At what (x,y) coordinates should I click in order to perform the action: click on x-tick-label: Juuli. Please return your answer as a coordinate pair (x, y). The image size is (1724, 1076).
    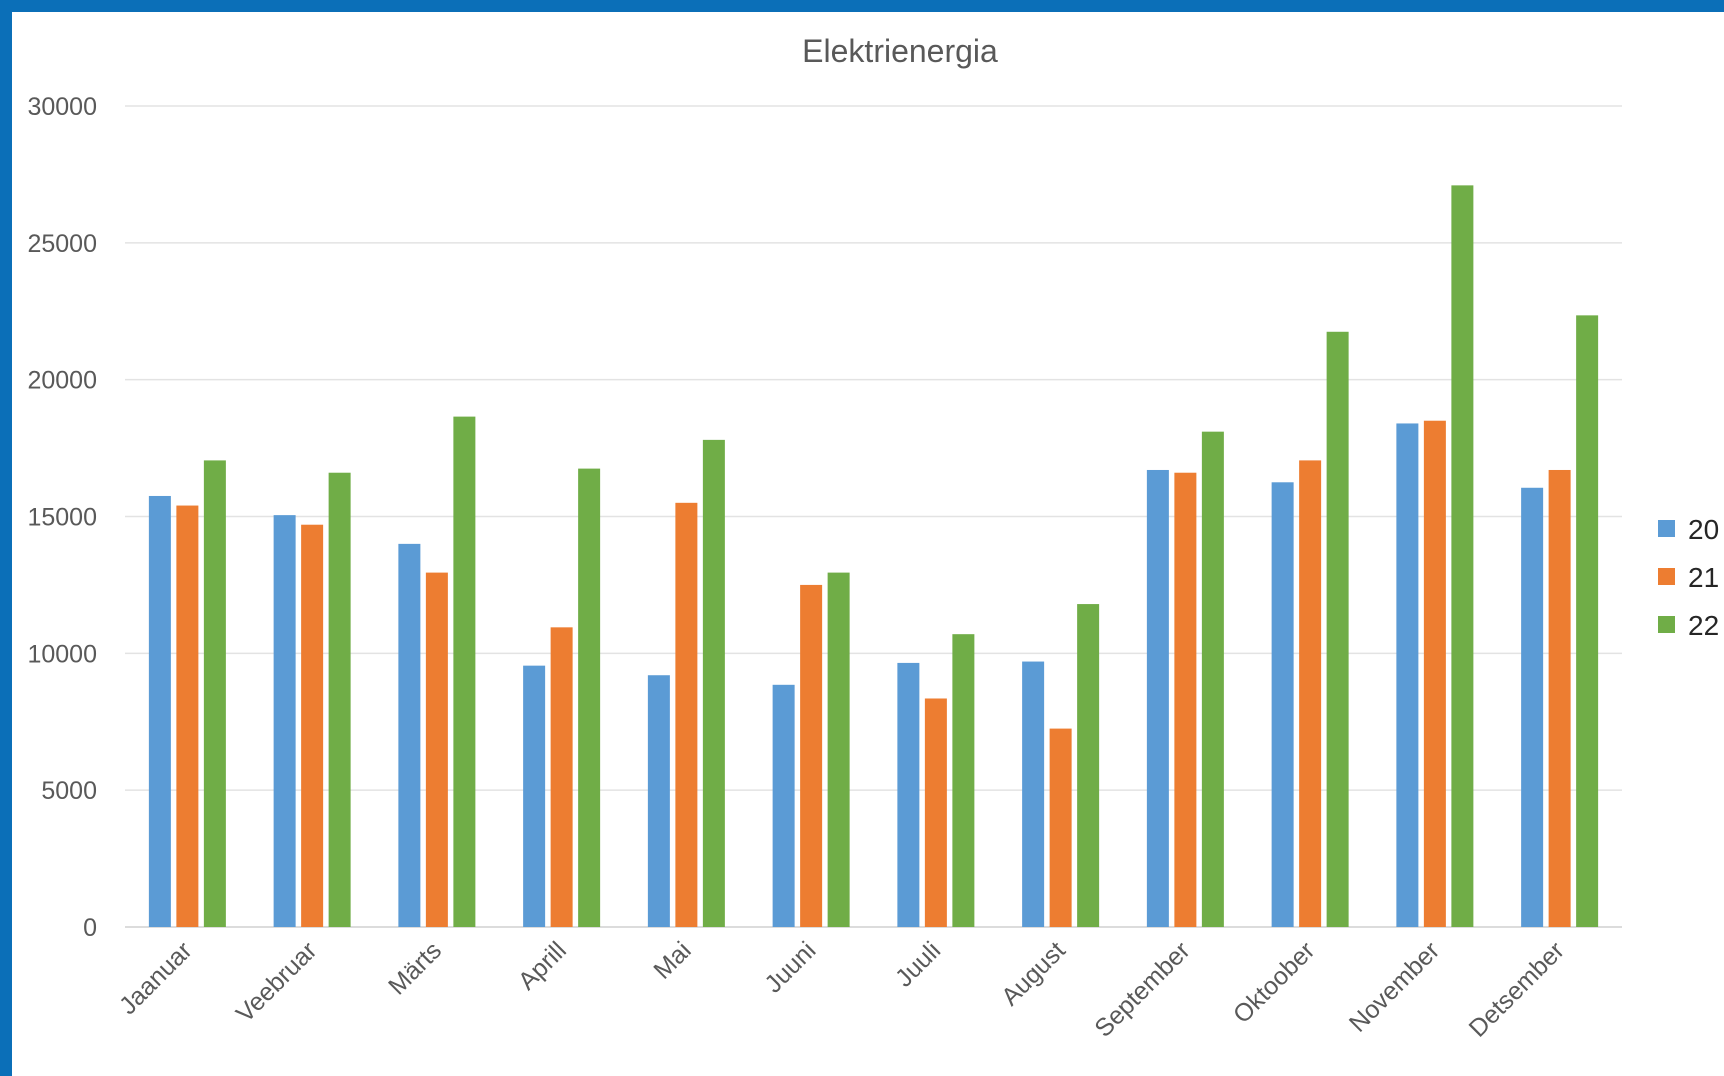
    Looking at the image, I should click on (918, 964).